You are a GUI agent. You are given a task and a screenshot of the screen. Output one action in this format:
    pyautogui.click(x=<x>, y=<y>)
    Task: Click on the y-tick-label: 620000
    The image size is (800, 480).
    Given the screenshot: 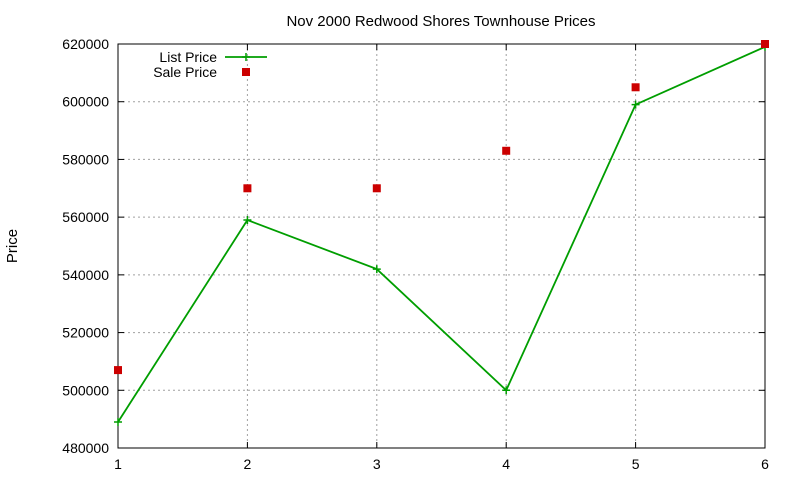 What is the action you would take?
    pyautogui.click(x=85, y=44)
    